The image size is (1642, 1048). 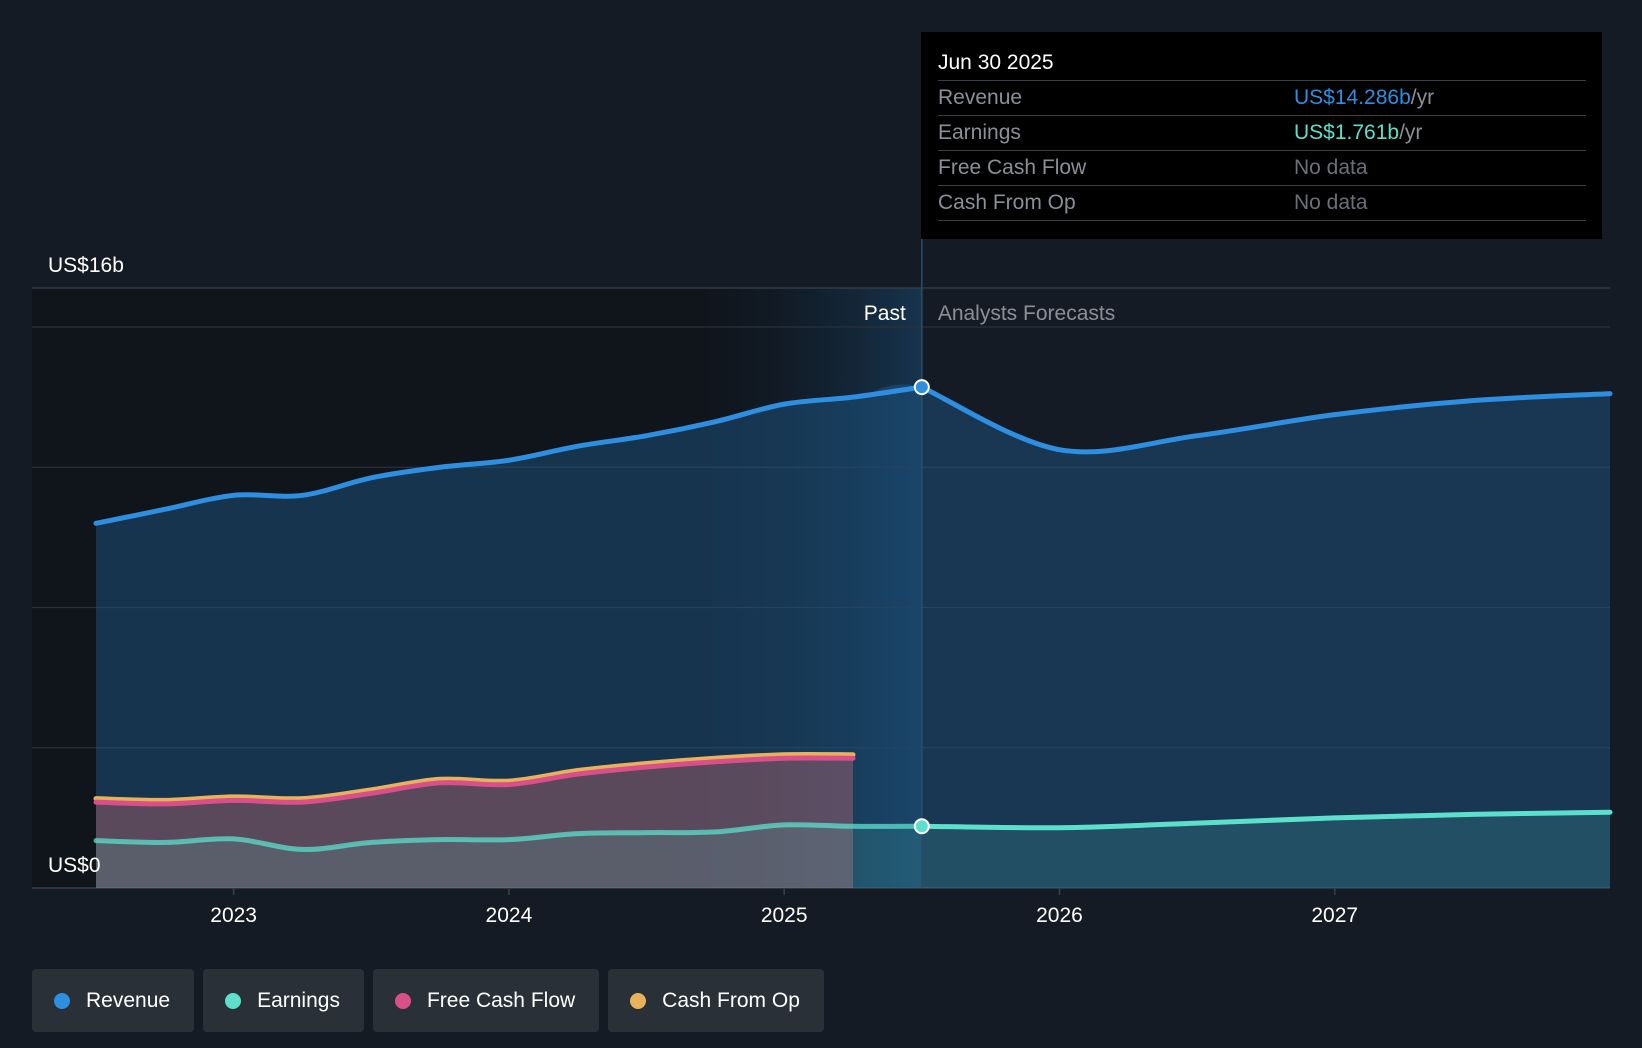 What do you see at coordinates (509, 915) in the screenshot?
I see `x-tick-label: 2024` at bounding box center [509, 915].